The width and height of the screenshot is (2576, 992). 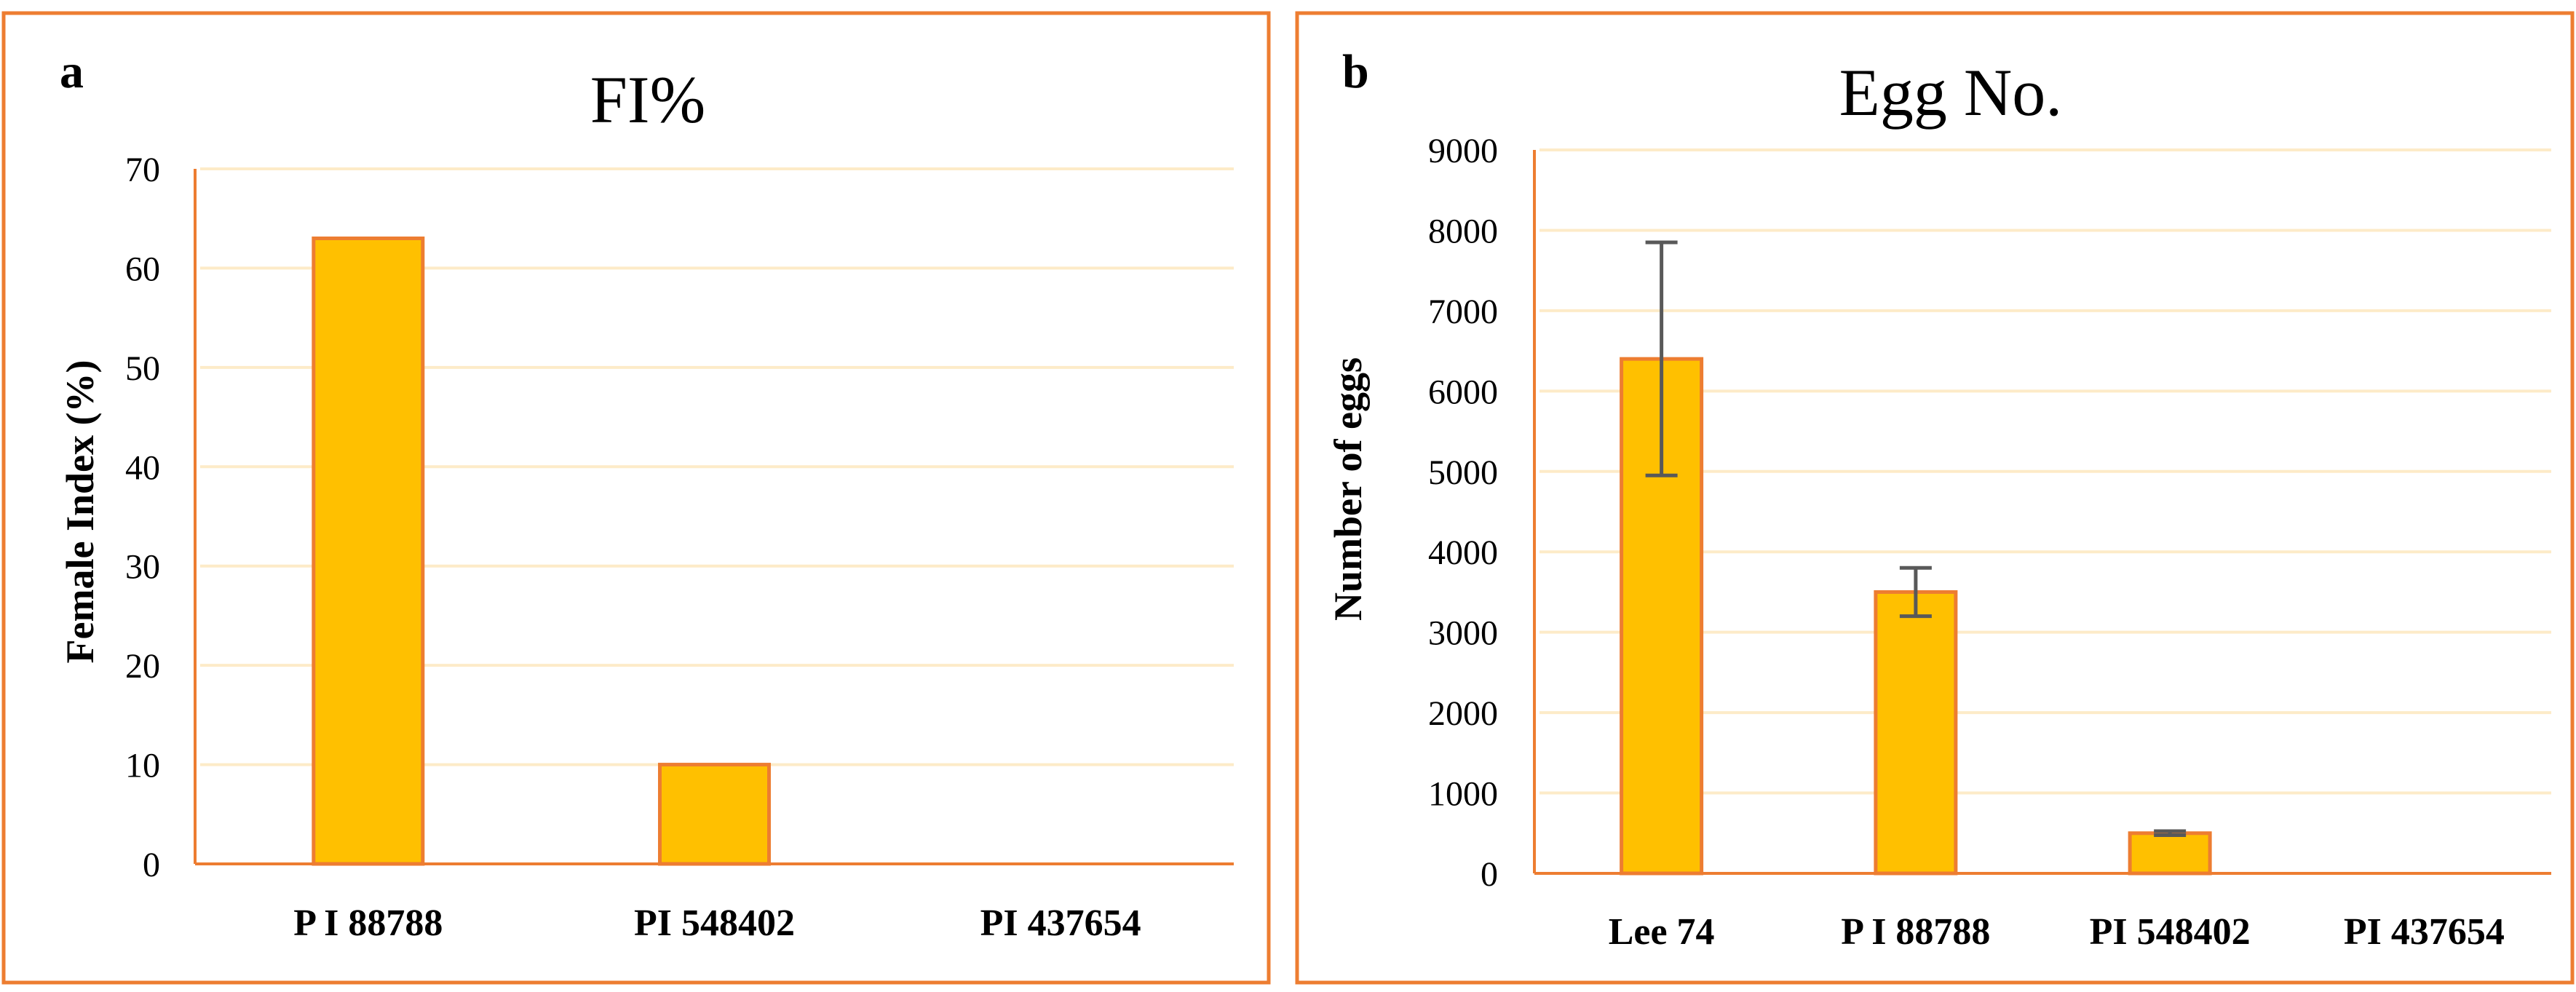 What do you see at coordinates (1463, 513) in the screenshot?
I see `panel-b-y-ticks: 0 1000 2000 3000 4000 5000 6000 7000 8000 9000` at bounding box center [1463, 513].